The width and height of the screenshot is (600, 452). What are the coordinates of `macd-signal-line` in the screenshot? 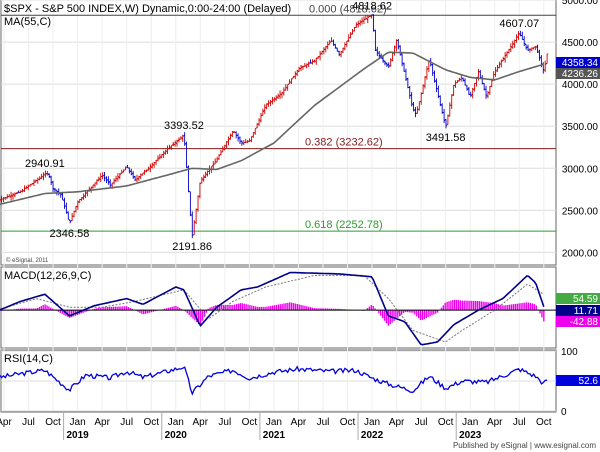 It's located at (272, 308).